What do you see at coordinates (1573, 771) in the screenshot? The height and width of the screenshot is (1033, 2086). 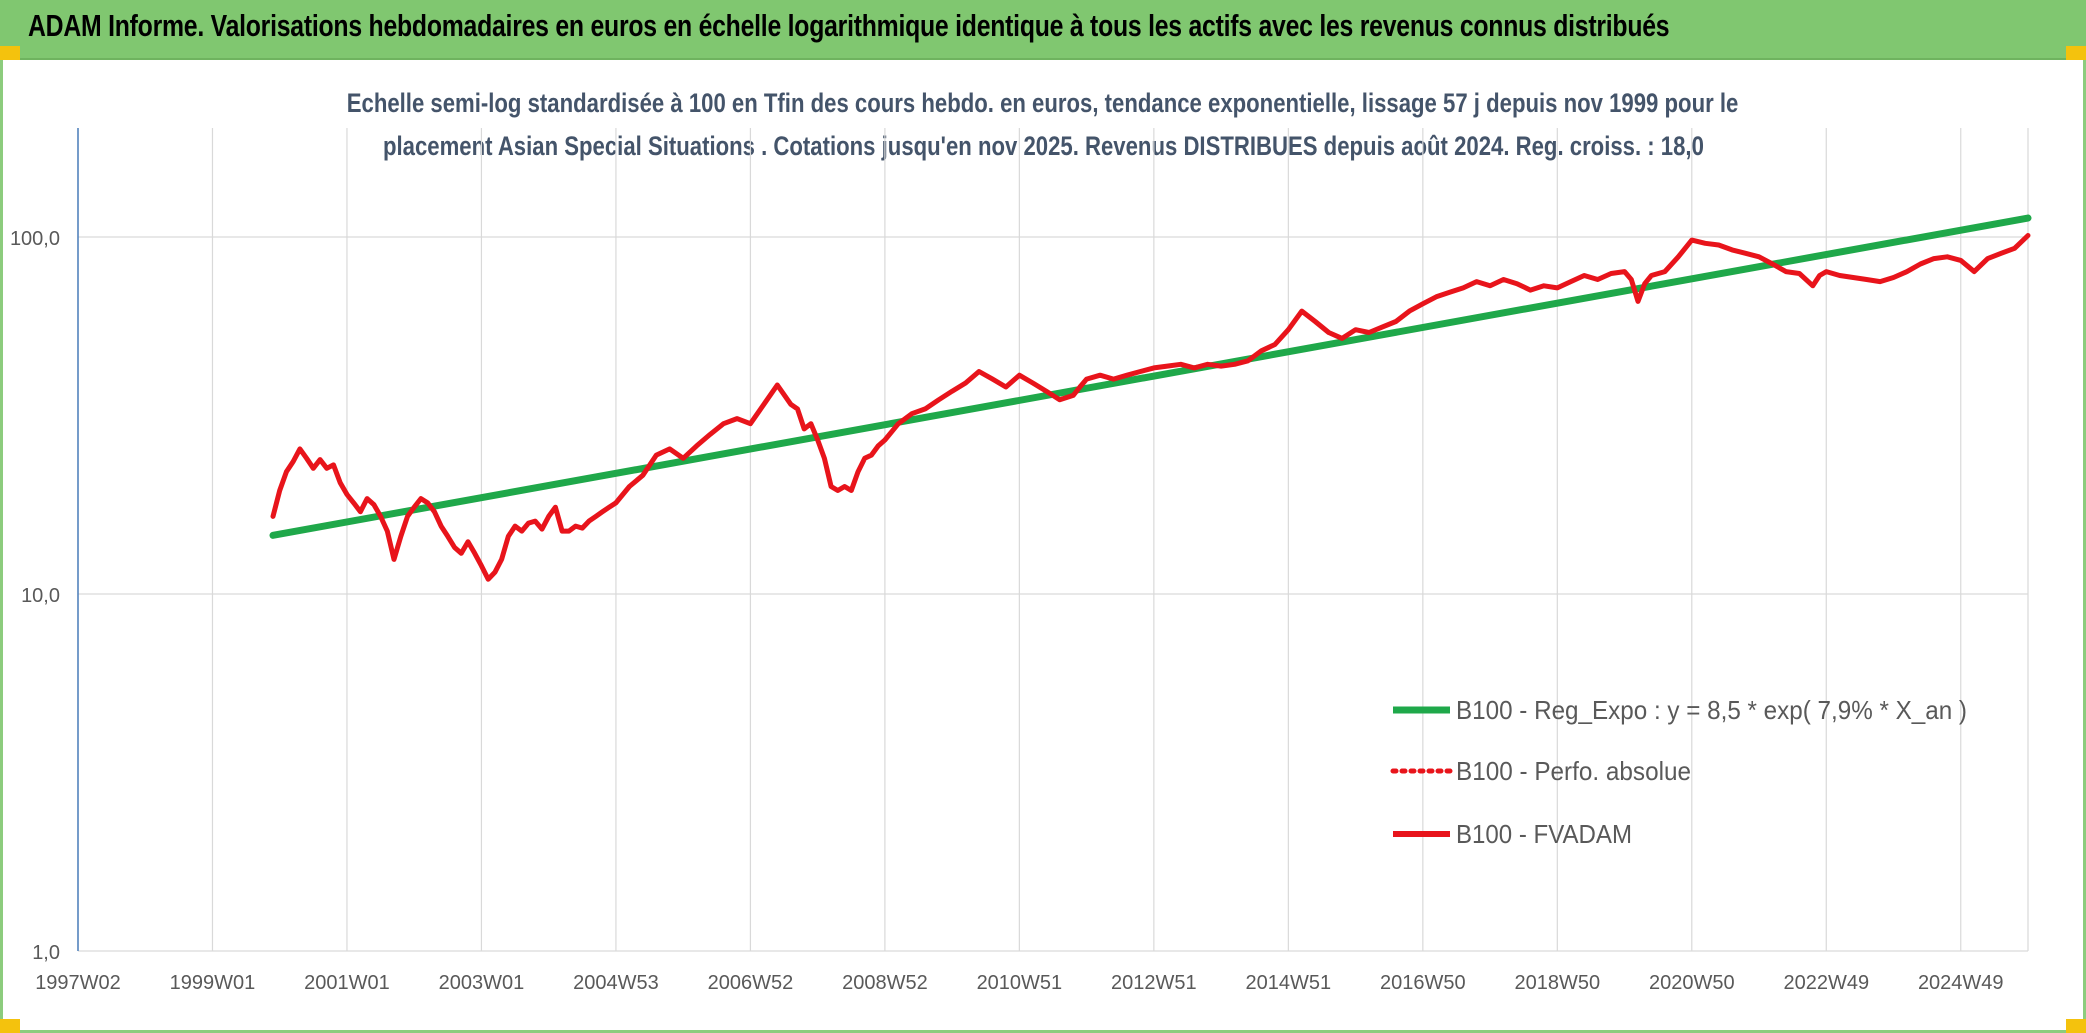 I see `legend-label-perfo: B100 - Perfo. absolue` at bounding box center [1573, 771].